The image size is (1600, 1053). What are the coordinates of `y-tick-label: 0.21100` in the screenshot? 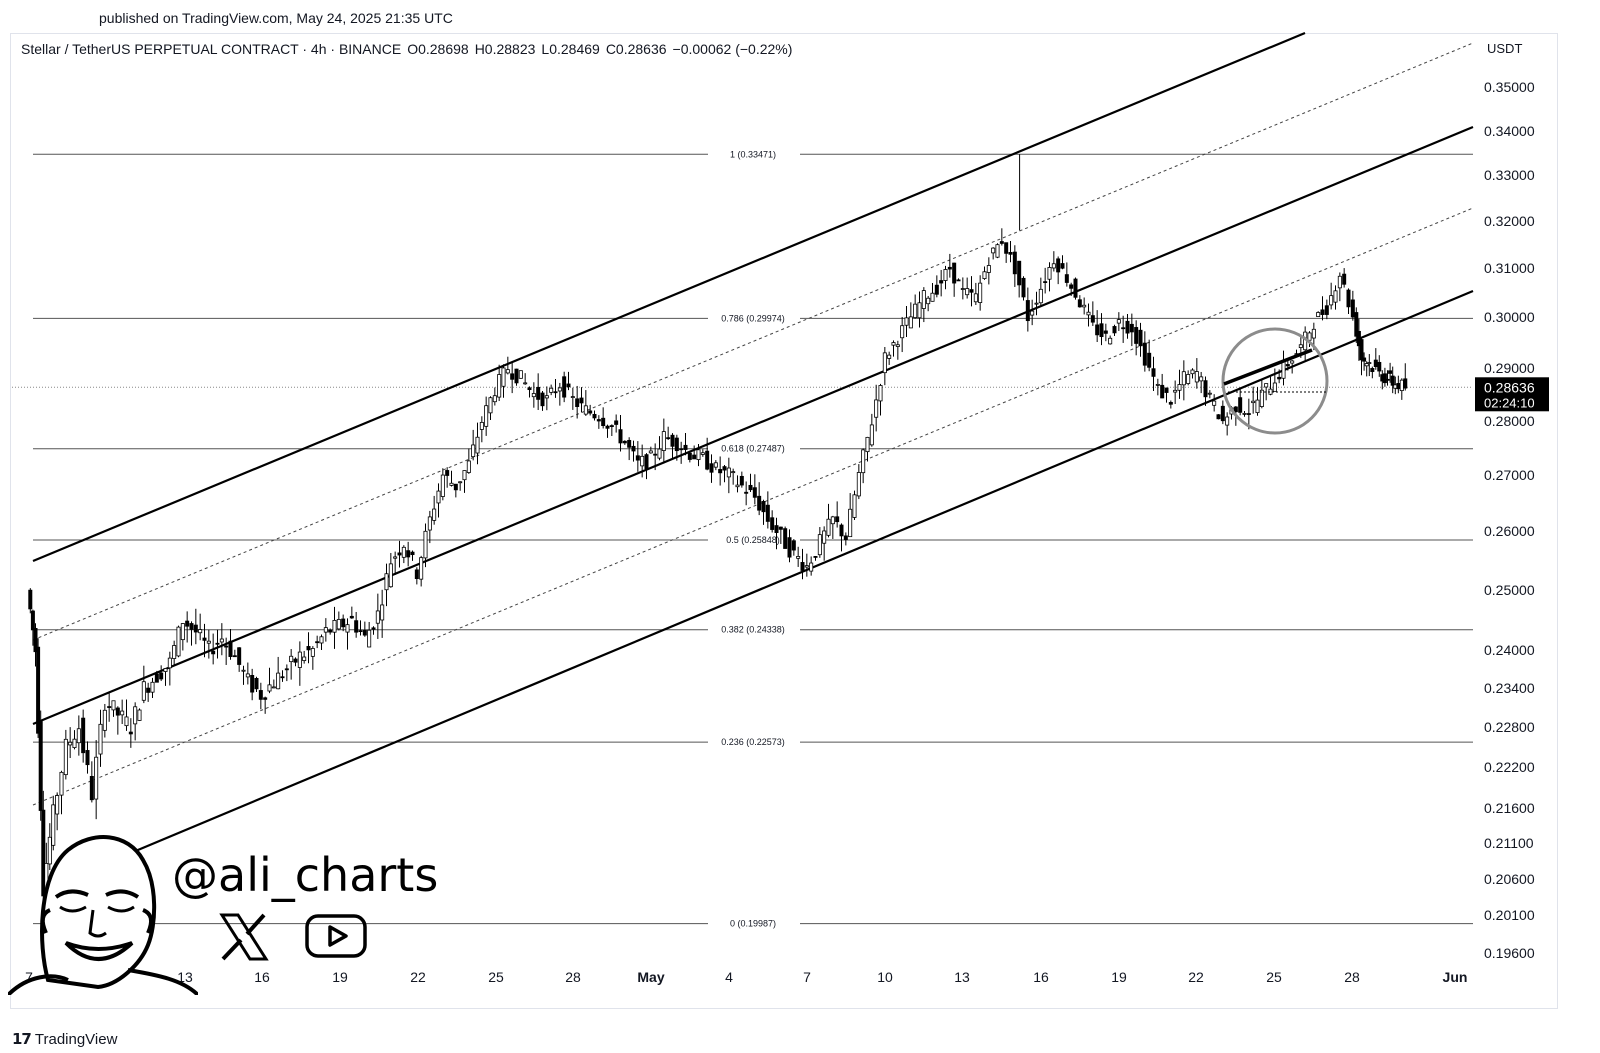 It's located at (1509, 843).